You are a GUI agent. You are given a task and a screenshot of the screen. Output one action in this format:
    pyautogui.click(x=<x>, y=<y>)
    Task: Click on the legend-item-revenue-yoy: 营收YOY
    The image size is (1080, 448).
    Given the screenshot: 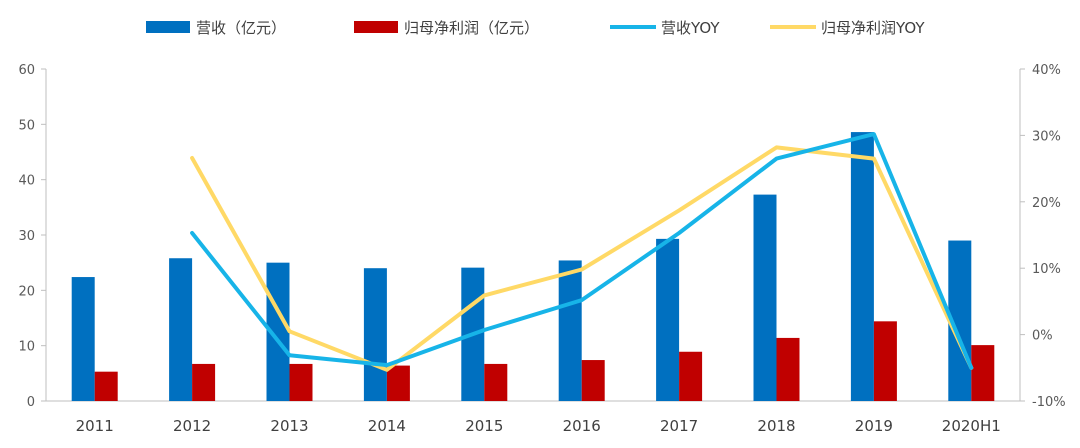 What is the action you would take?
    pyautogui.click(x=665, y=28)
    